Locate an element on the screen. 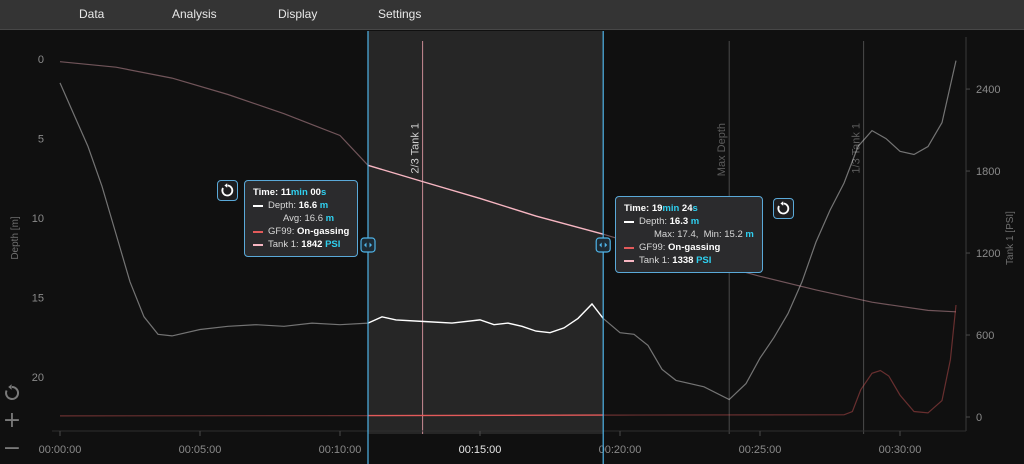 This screenshot has height=464, width=1024. zoom-toolbar: + − is located at coordinates (12, 423).